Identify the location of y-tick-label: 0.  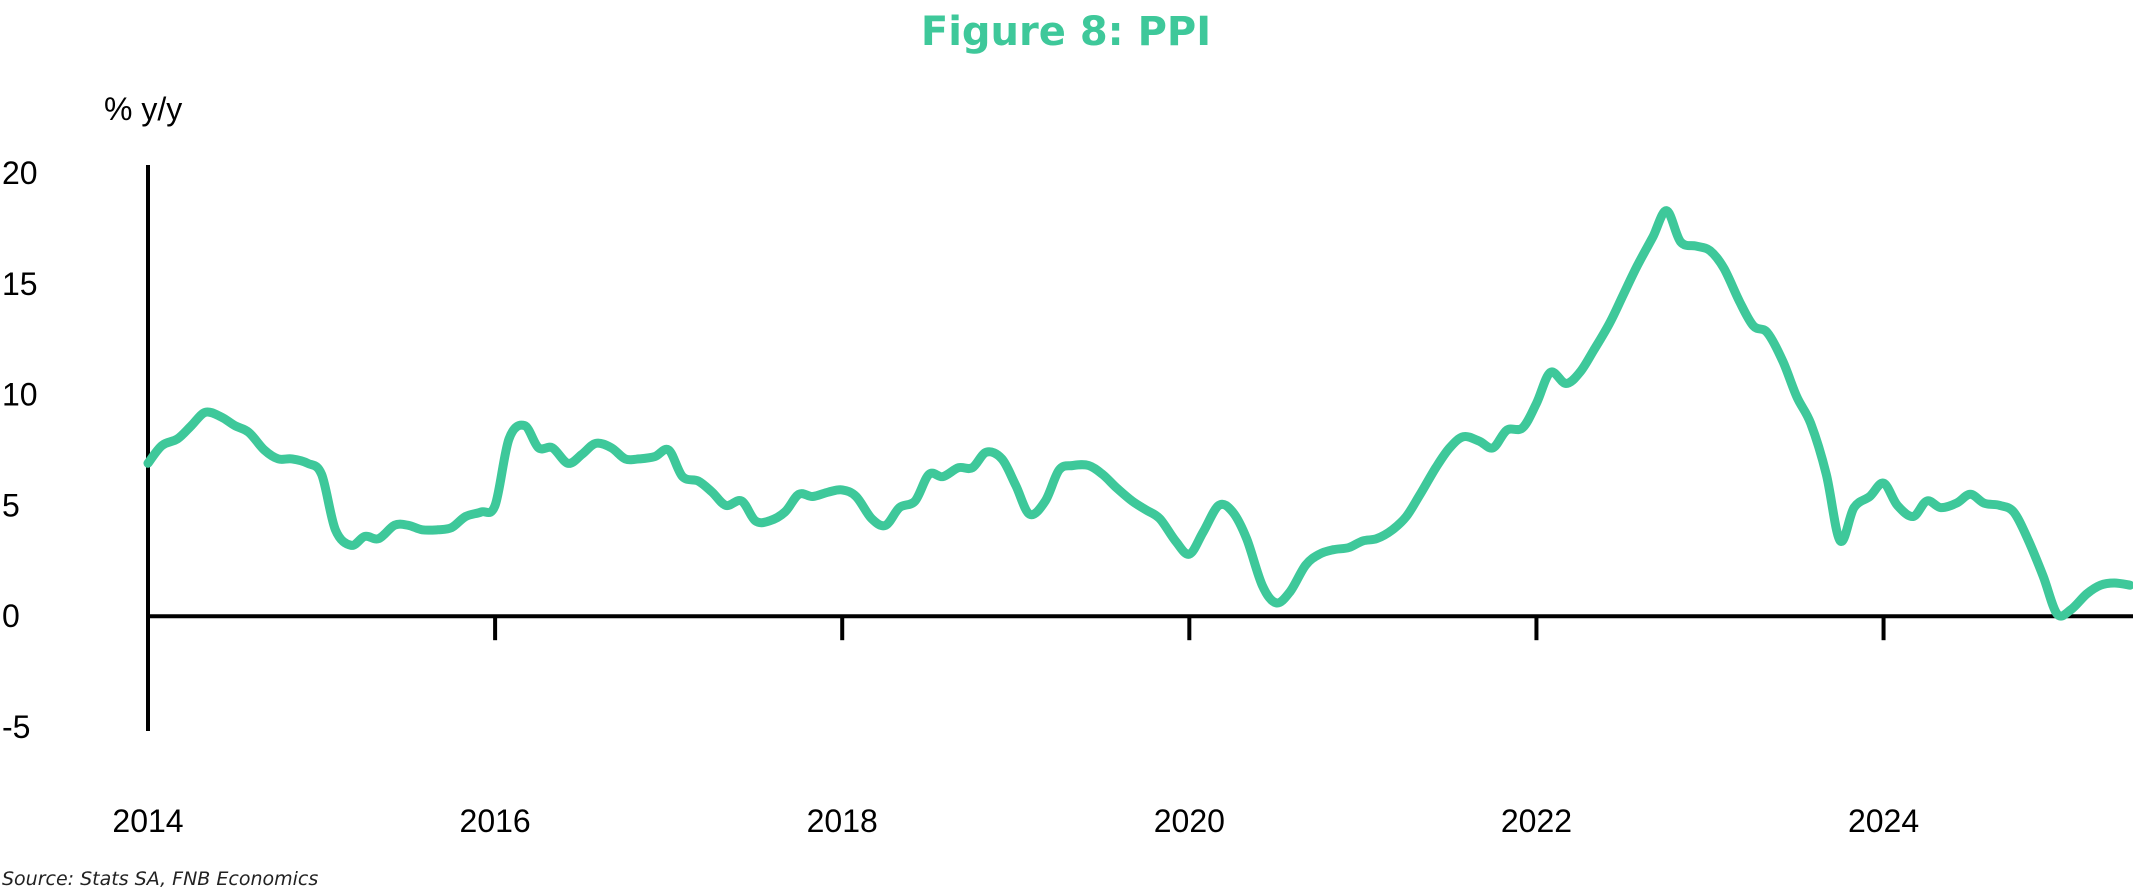
(11, 616).